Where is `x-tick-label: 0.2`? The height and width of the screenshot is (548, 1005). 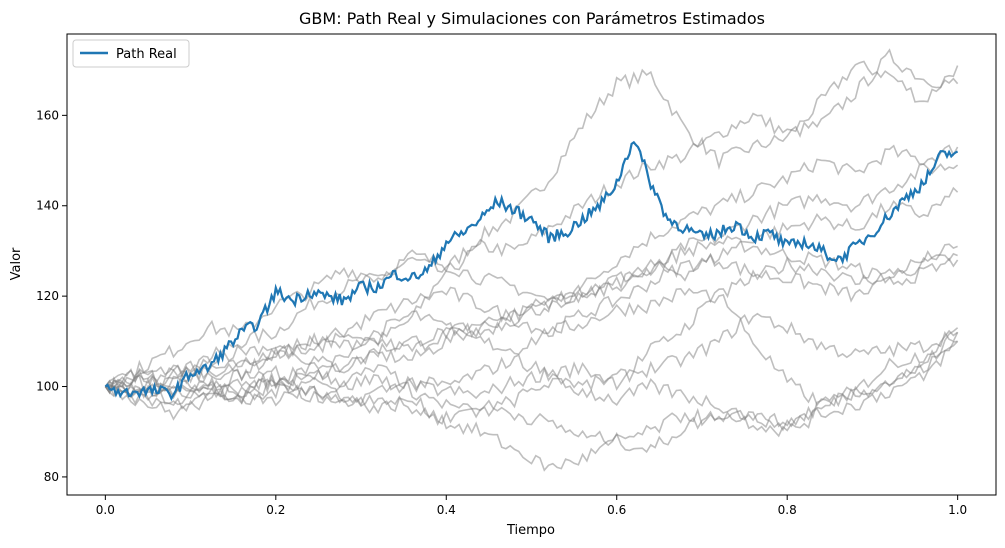 x-tick-label: 0.2 is located at coordinates (275, 510).